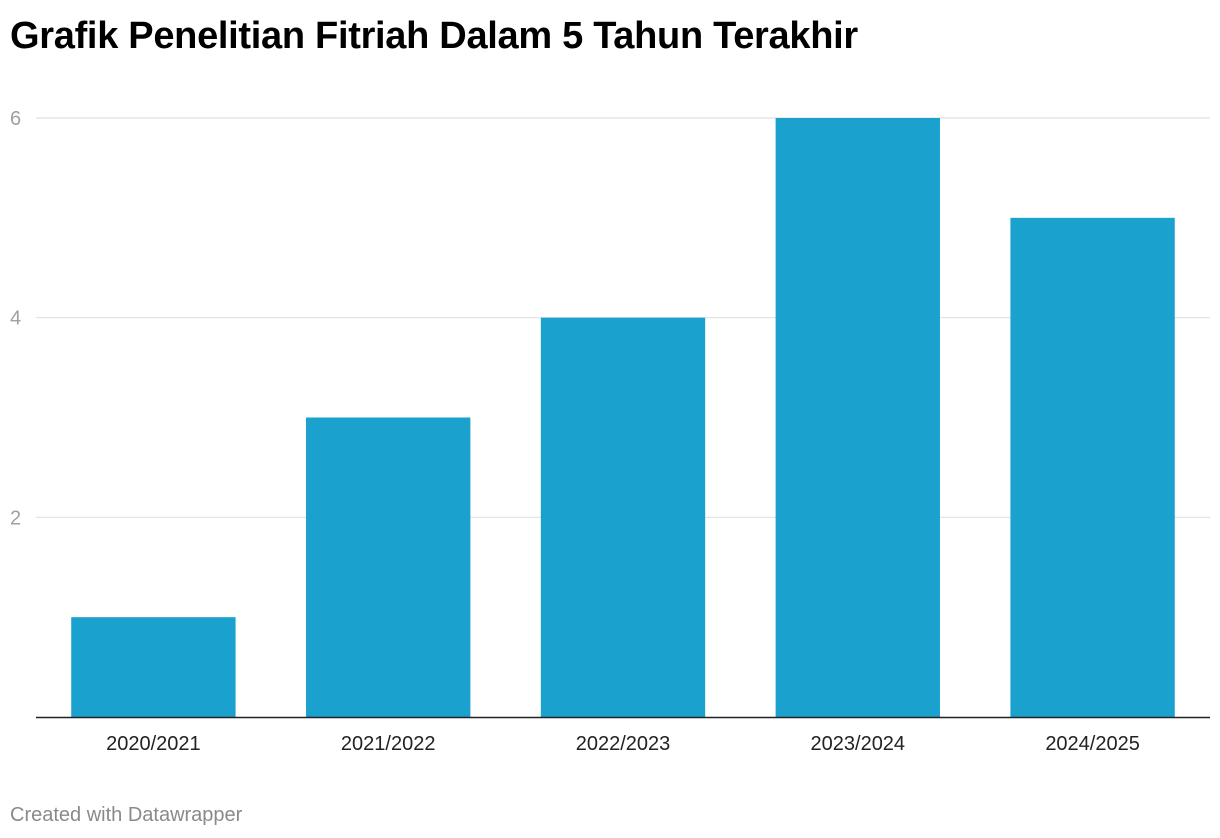 The image size is (1220, 838). I want to click on x-tick-label: 2024/2025, so click(1092, 744).